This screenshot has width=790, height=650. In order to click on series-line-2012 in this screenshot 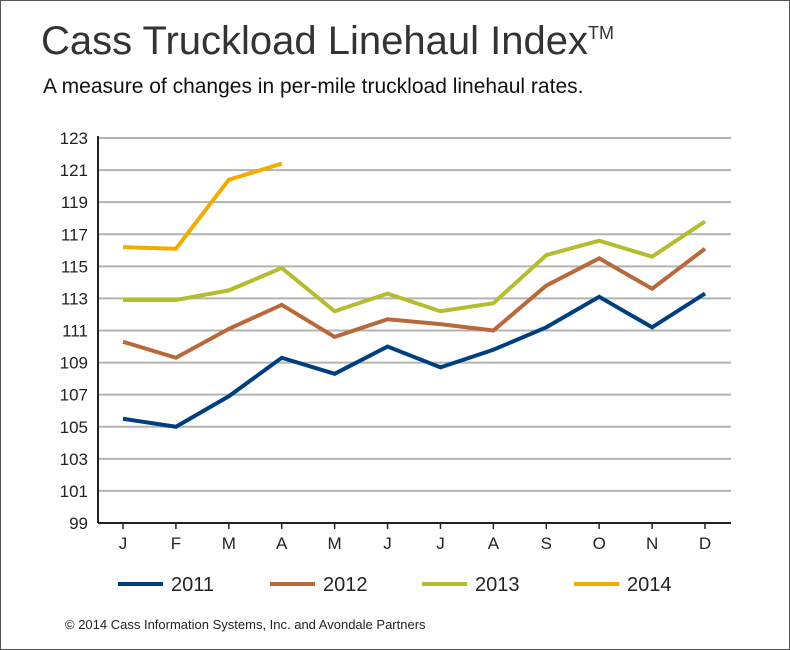, I will do `click(414, 303)`.